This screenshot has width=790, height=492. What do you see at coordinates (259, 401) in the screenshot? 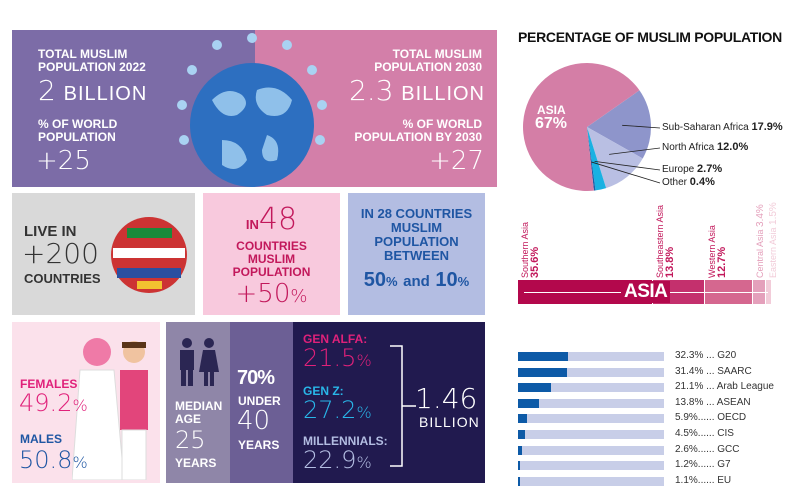
I see `under-label: UNDER` at bounding box center [259, 401].